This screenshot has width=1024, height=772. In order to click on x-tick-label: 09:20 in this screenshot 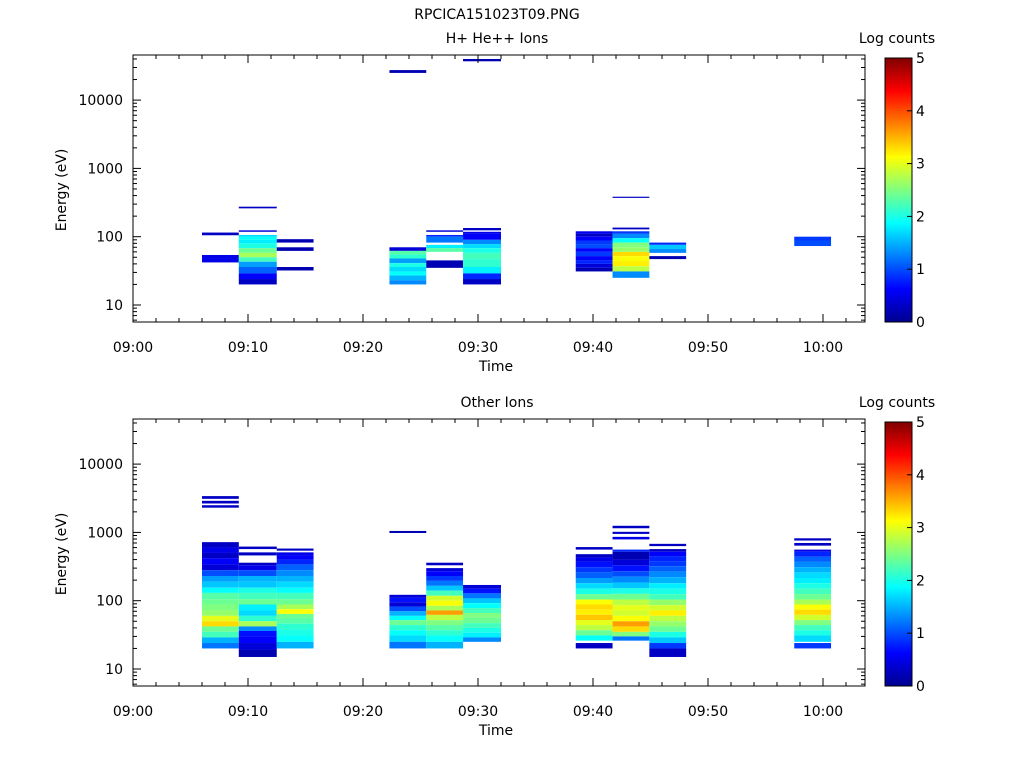, I will do `click(363, 712)`.